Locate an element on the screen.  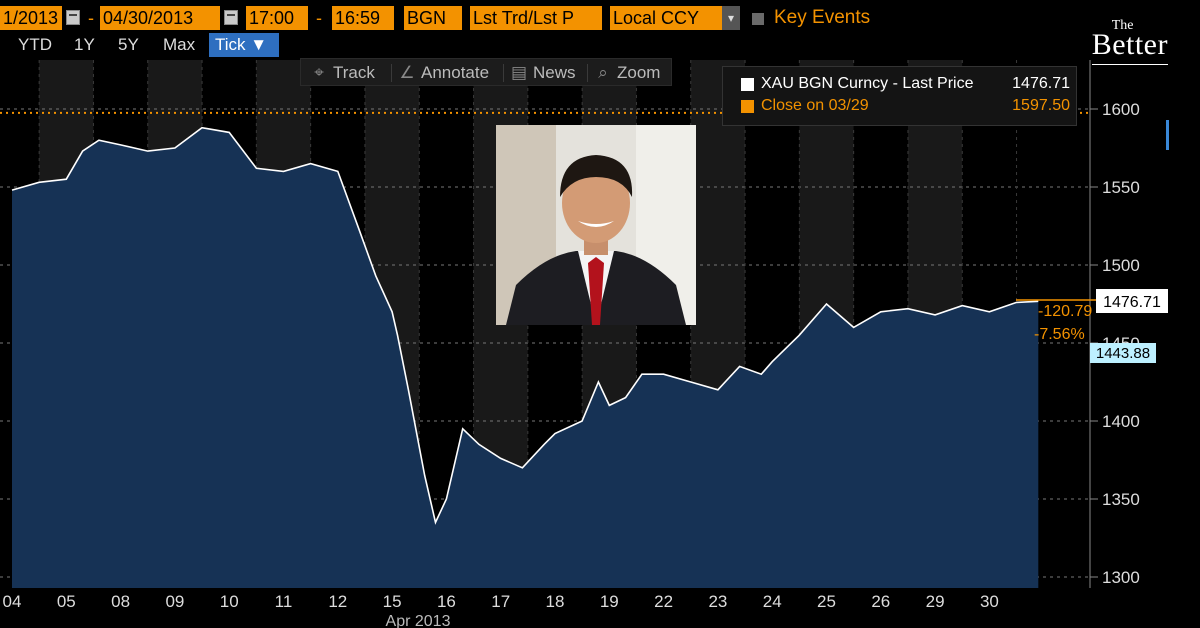
brand-word: Better is located at coordinates (1129, 44).